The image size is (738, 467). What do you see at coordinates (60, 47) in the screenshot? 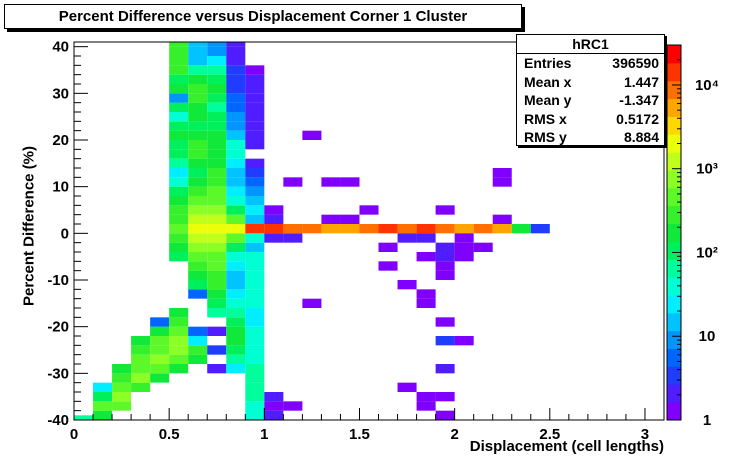
I see `y-tick-label: 40` at bounding box center [60, 47].